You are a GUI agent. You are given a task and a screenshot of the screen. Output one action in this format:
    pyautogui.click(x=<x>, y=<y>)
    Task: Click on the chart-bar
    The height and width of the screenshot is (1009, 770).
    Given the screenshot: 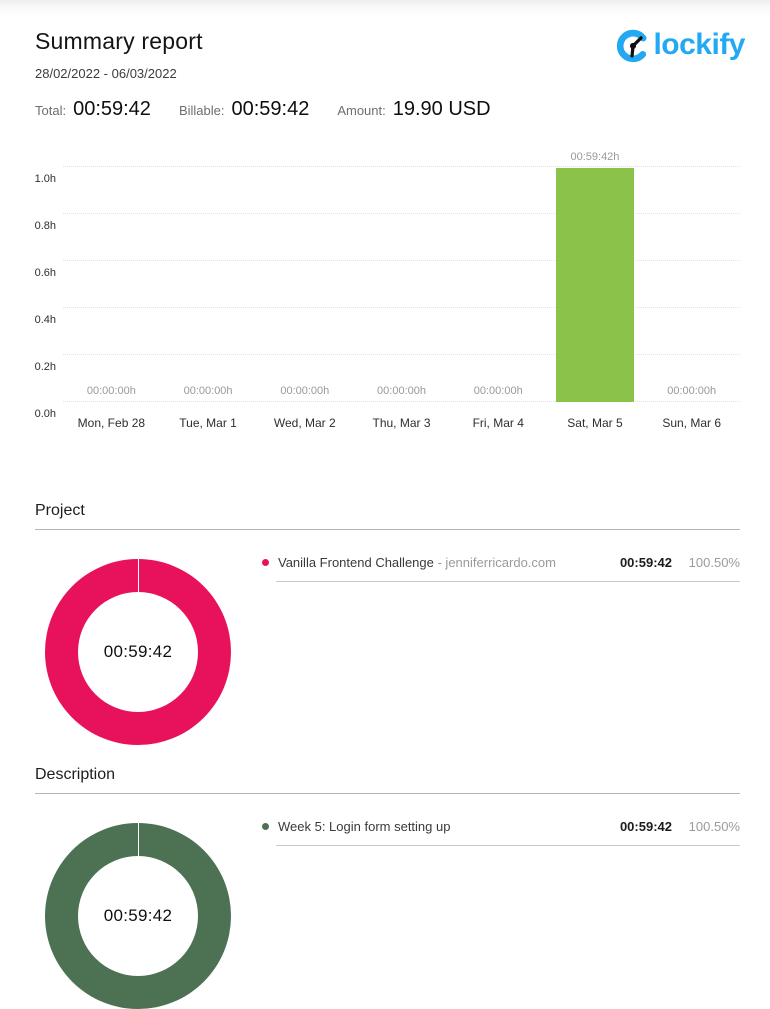 What is the action you would take?
    pyautogui.click(x=595, y=285)
    